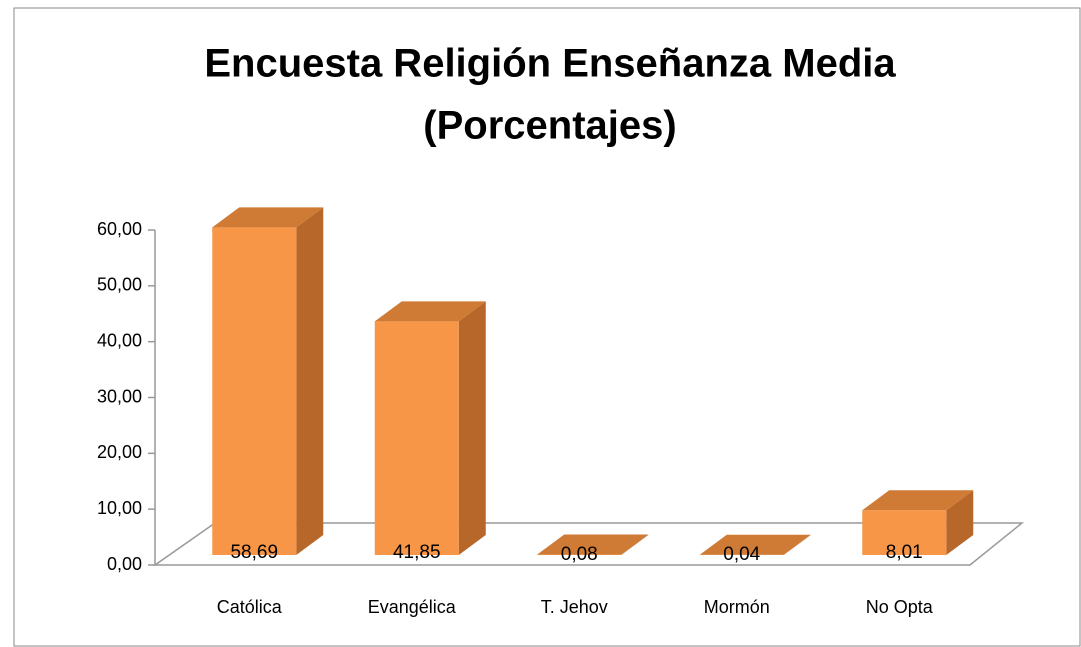 The height and width of the screenshot is (647, 1081). I want to click on y-tick-label: 60,00, so click(119, 229).